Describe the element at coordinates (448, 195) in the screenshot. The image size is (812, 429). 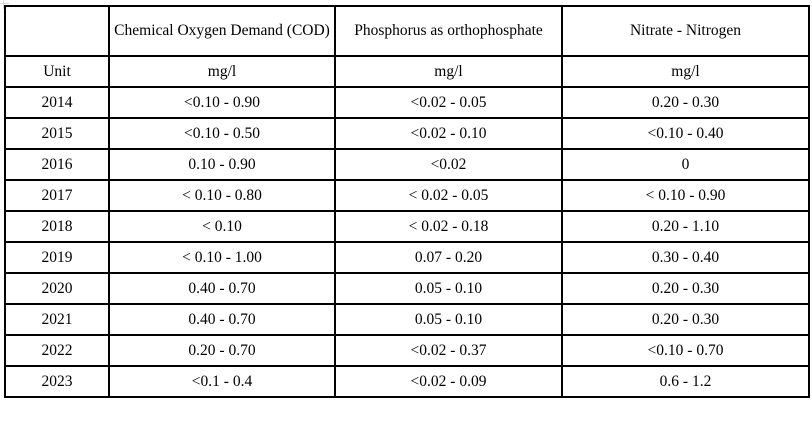
I see `value-cell-phosphorus: < 0.02 - 0.05` at that location.